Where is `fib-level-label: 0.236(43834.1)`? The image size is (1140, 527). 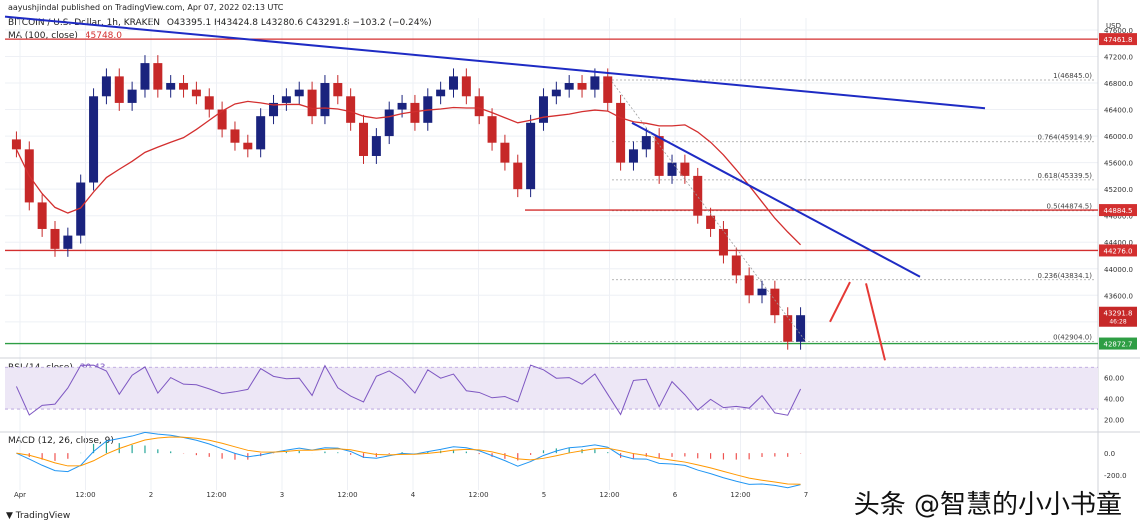
fib-level-label: 0.236(43834.1) is located at coordinates (1065, 276).